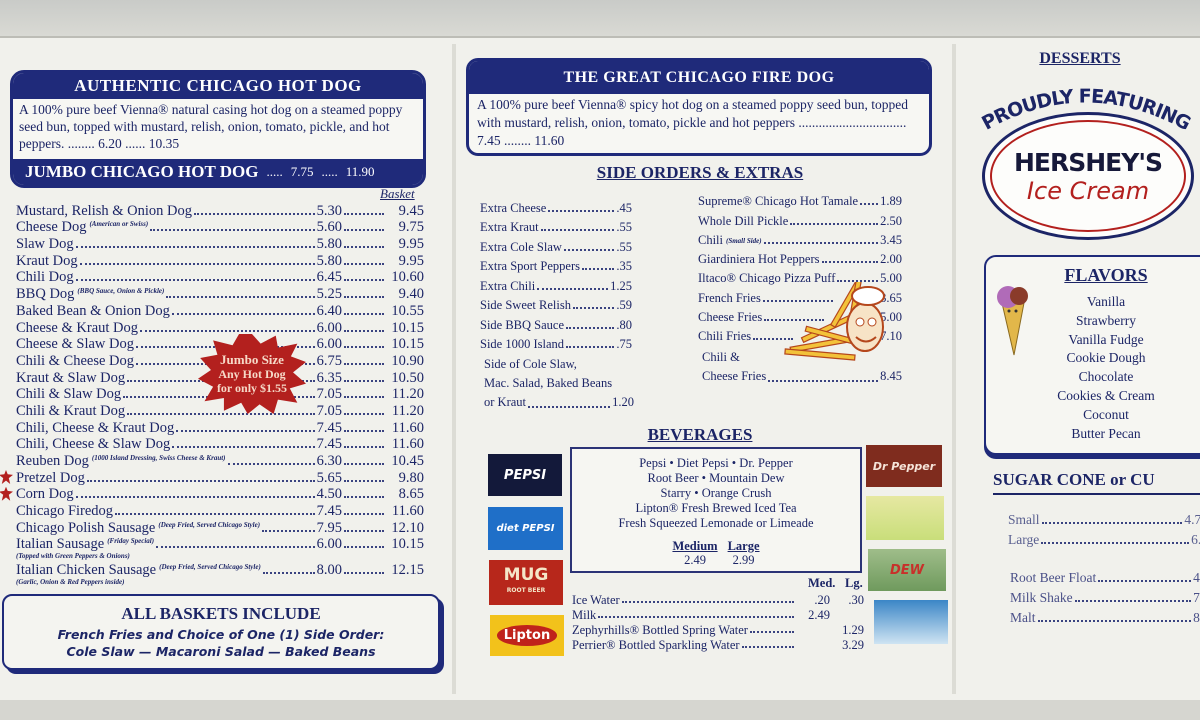  I want to click on side-item-row: Chili (Small Side) 3.45, so click(800, 238).